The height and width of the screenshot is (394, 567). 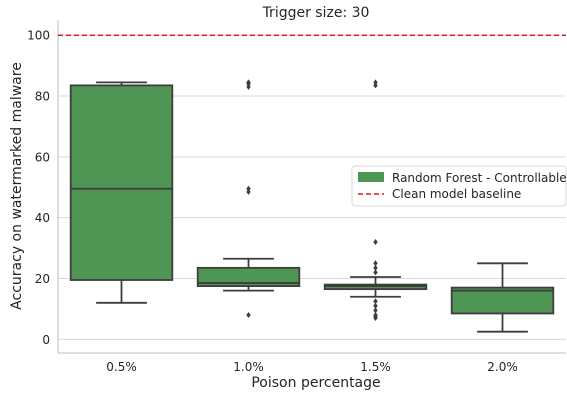 I want to click on box-0.5%, so click(x=121, y=182).